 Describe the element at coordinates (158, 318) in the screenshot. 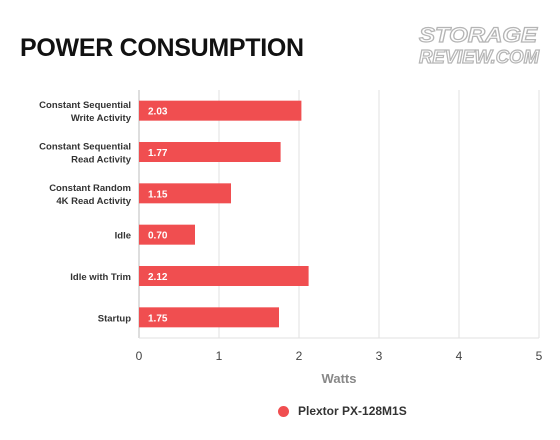

I see `data-label: 1.75` at that location.